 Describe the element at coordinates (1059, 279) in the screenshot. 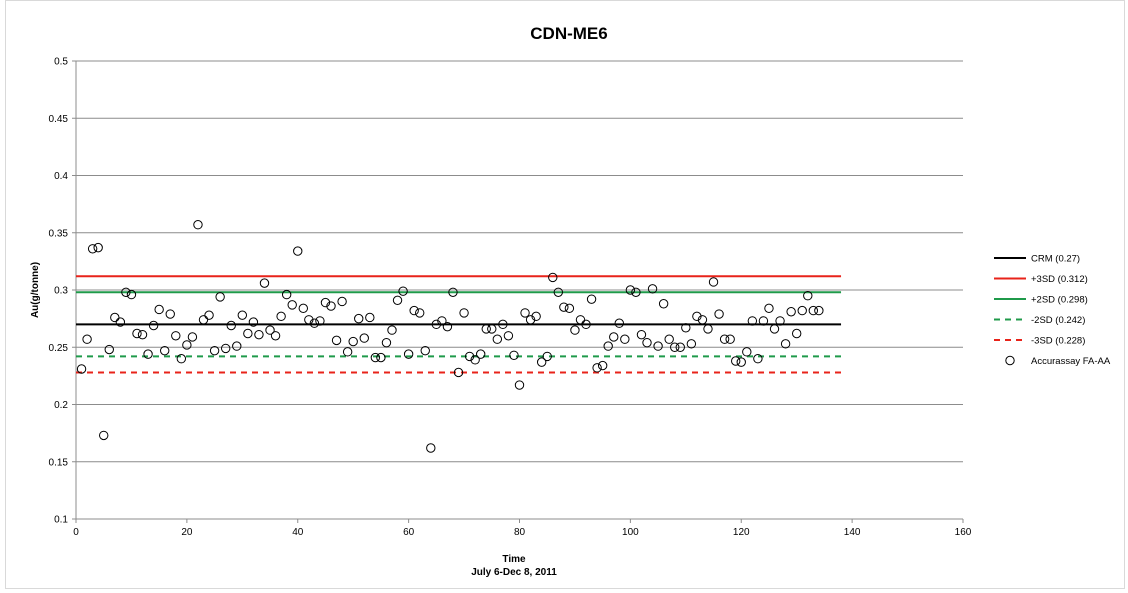

I see `legend-label: +3SD (0.312)` at that location.